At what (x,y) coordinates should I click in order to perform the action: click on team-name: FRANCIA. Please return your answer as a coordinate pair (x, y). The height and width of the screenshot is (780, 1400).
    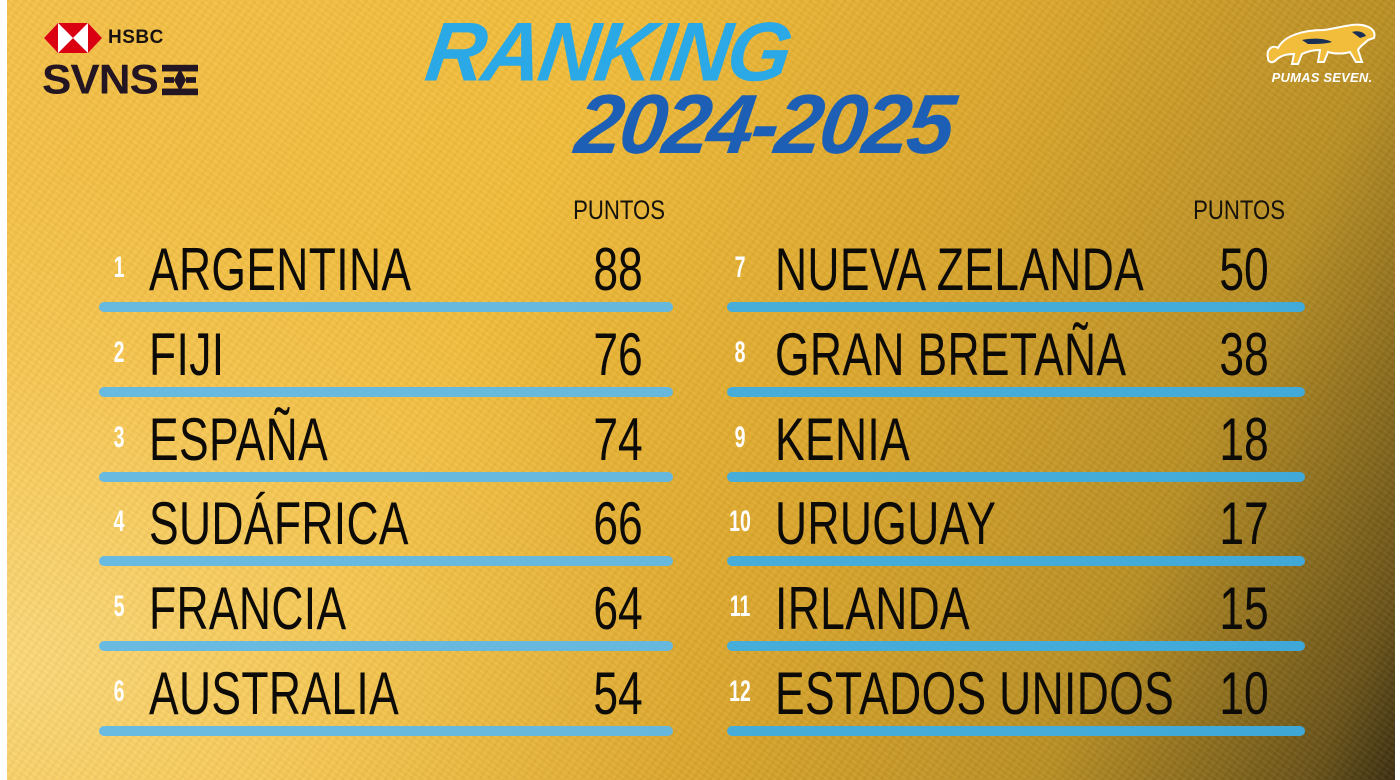
    Looking at the image, I should click on (248, 608).